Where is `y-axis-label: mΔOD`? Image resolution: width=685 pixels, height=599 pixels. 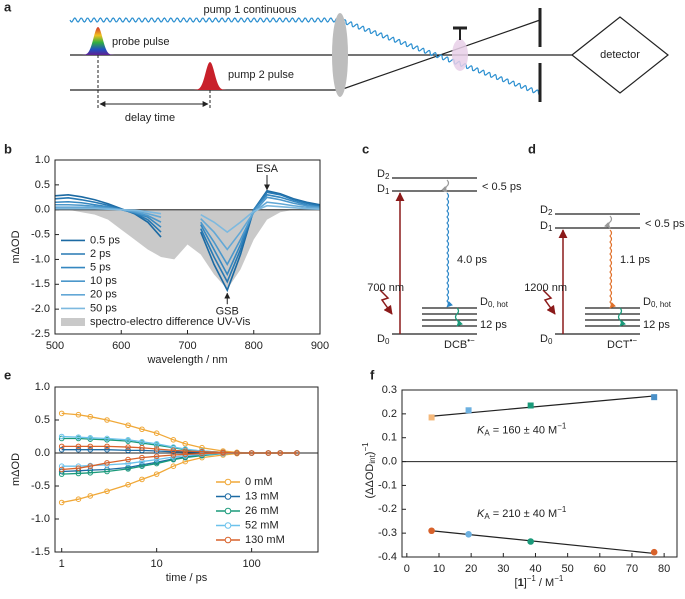
y-axis-label: mΔOD is located at coordinates (16, 246).